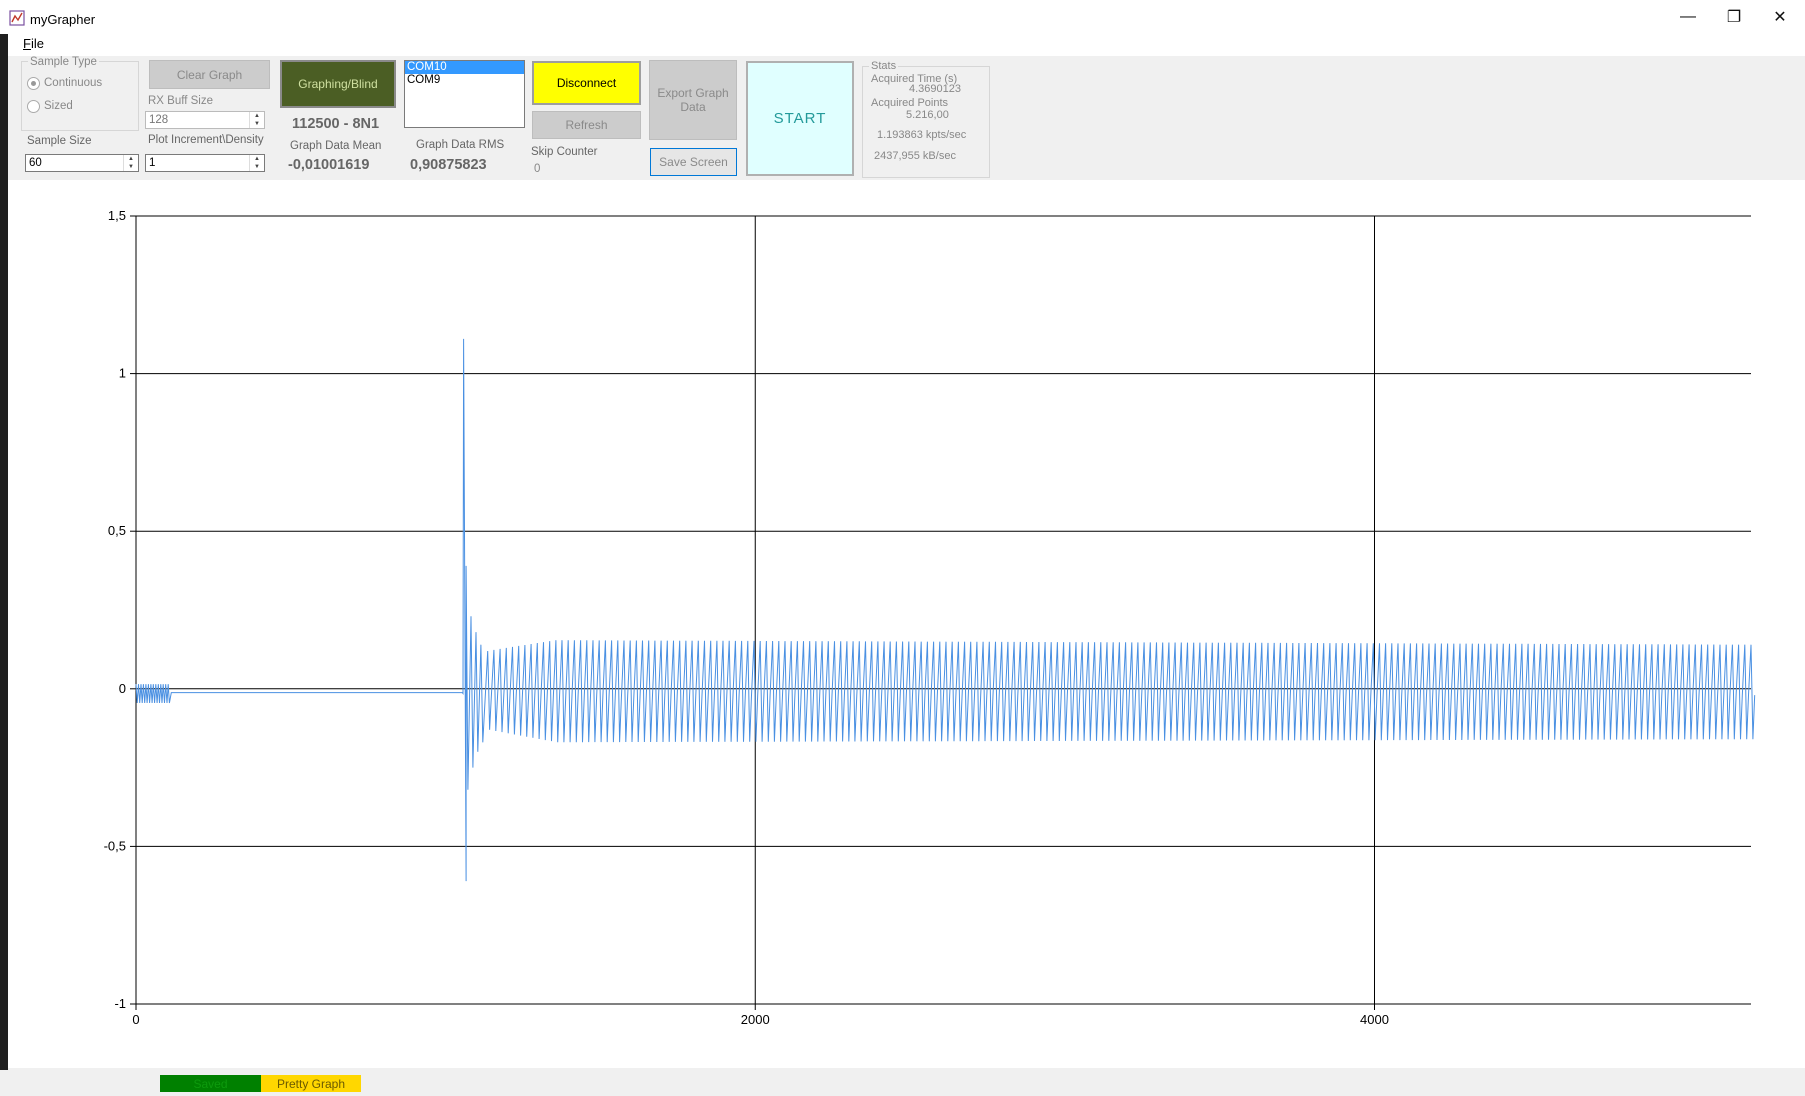 The height and width of the screenshot is (1096, 1805). I want to click on acquired-time-value: 4.3690123, so click(935, 89).